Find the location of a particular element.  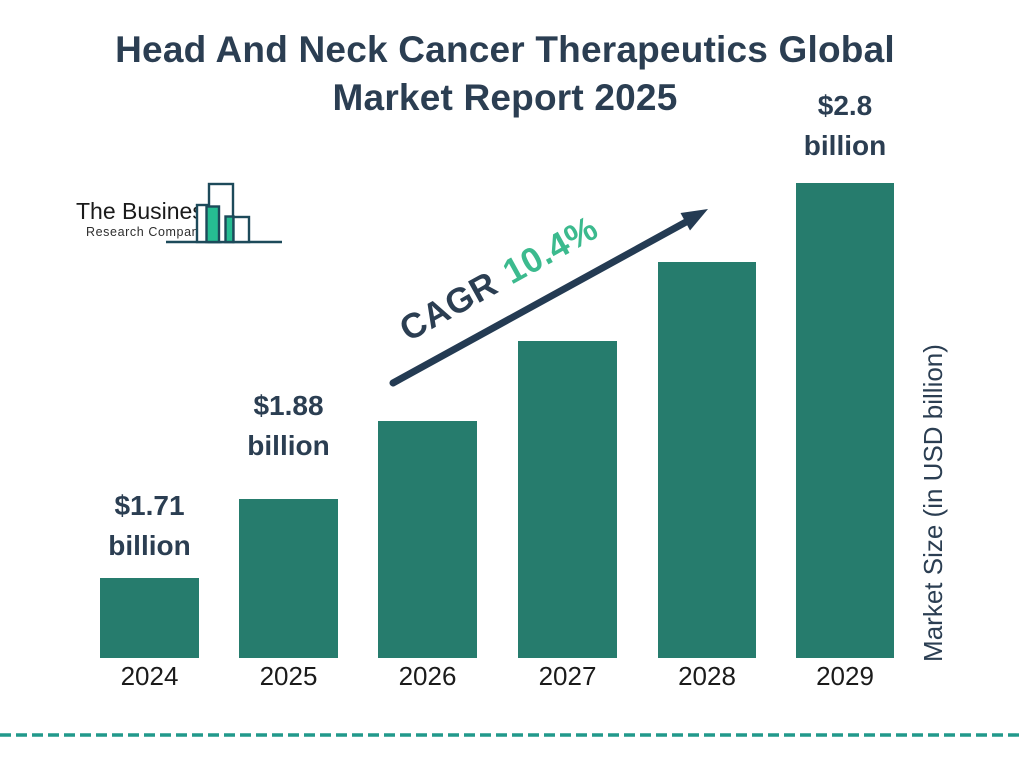

logo-text-secondary: Research Company is located at coordinates (146, 232).